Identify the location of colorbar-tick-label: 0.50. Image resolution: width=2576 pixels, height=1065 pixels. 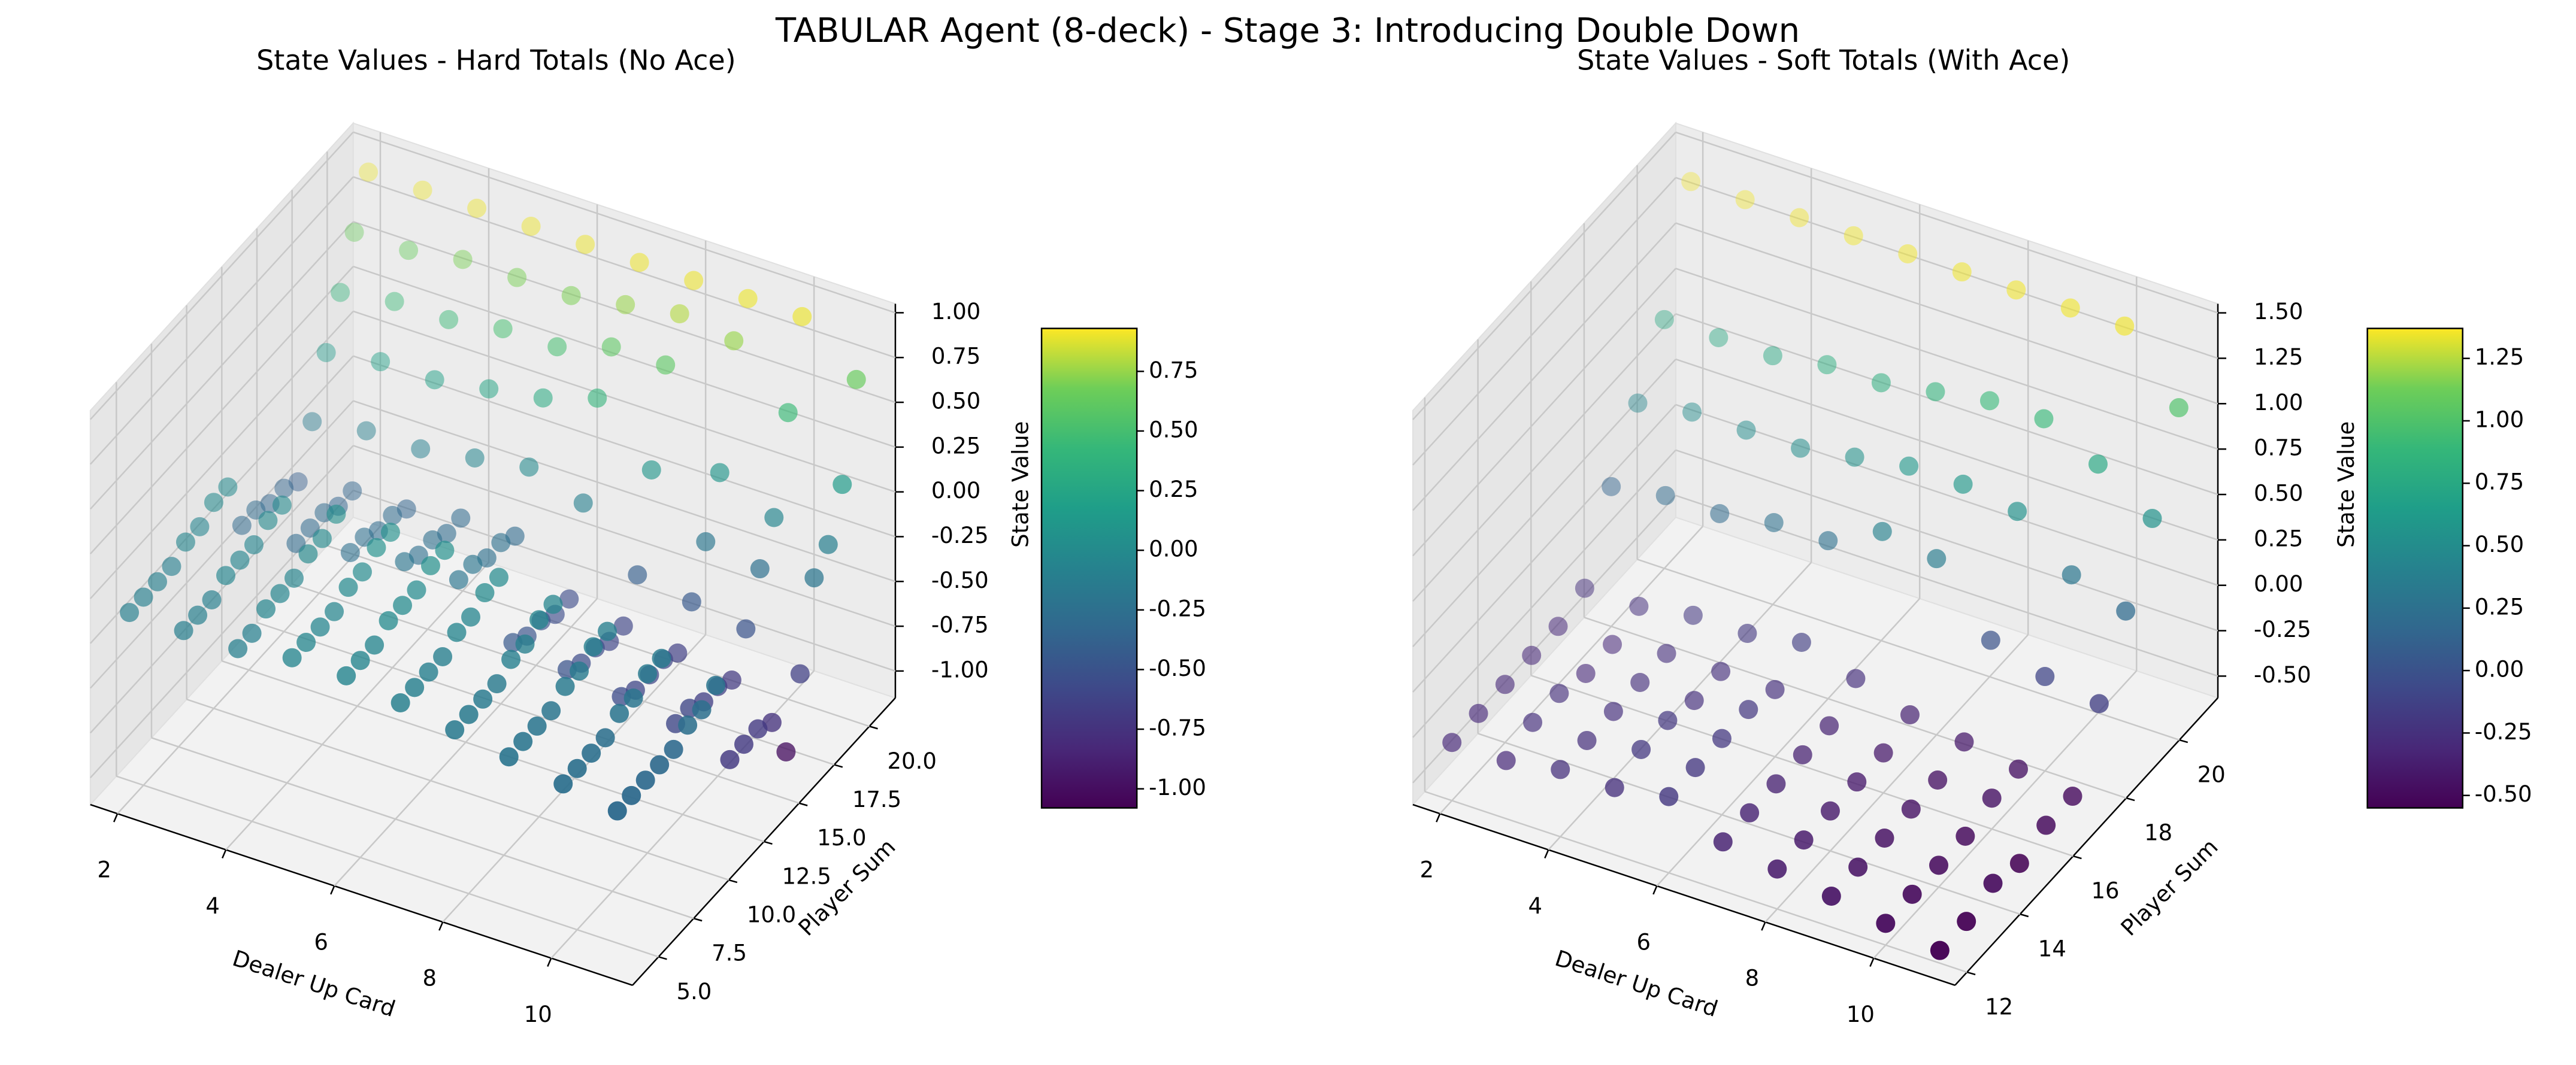
(2499, 544).